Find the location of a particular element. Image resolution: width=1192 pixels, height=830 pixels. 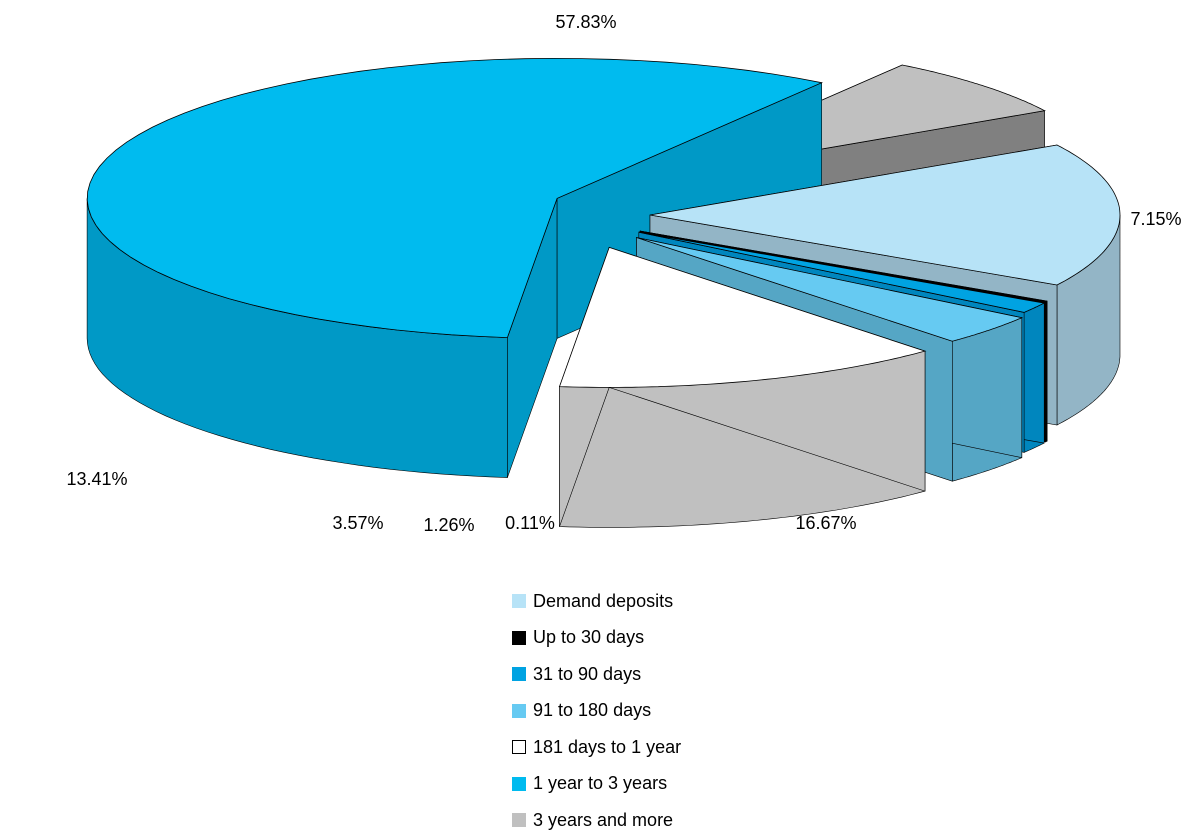

legend-label: 181 days to 1 year is located at coordinates (607, 747).